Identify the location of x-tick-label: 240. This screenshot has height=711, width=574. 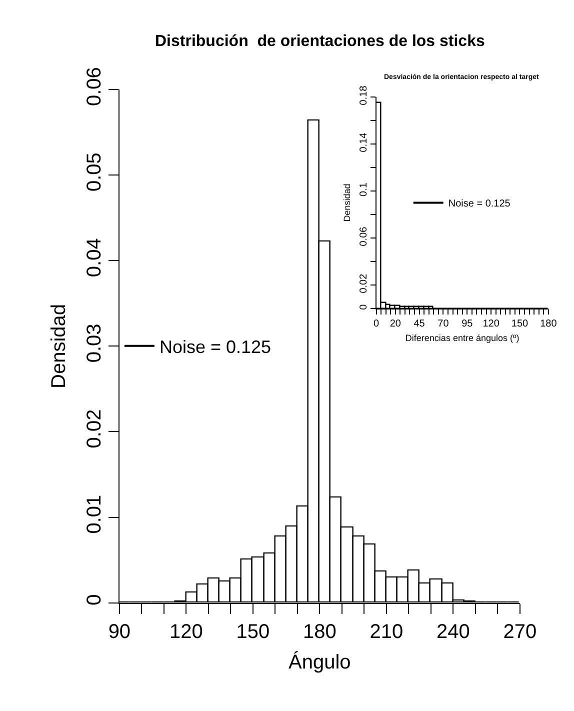
(453, 631).